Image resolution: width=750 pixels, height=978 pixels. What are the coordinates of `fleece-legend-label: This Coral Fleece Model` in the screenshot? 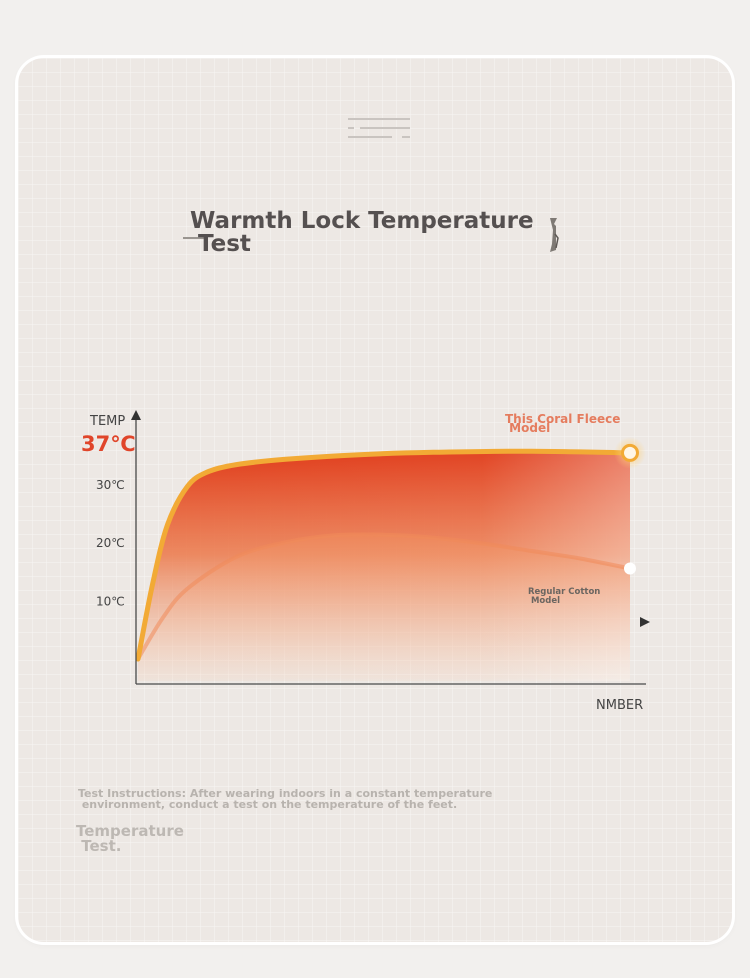 It's located at (562, 423).